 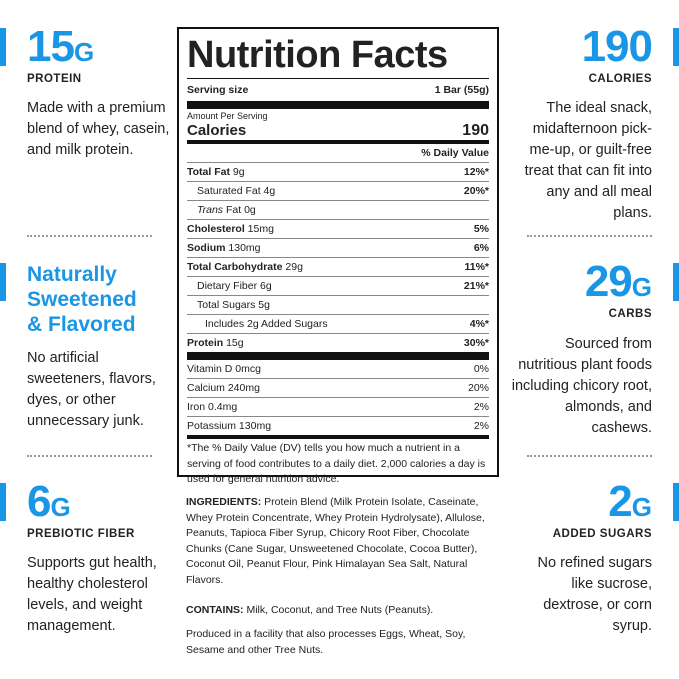 What do you see at coordinates (54, 79) in the screenshot?
I see `protein-caption: PROTEIN` at bounding box center [54, 79].